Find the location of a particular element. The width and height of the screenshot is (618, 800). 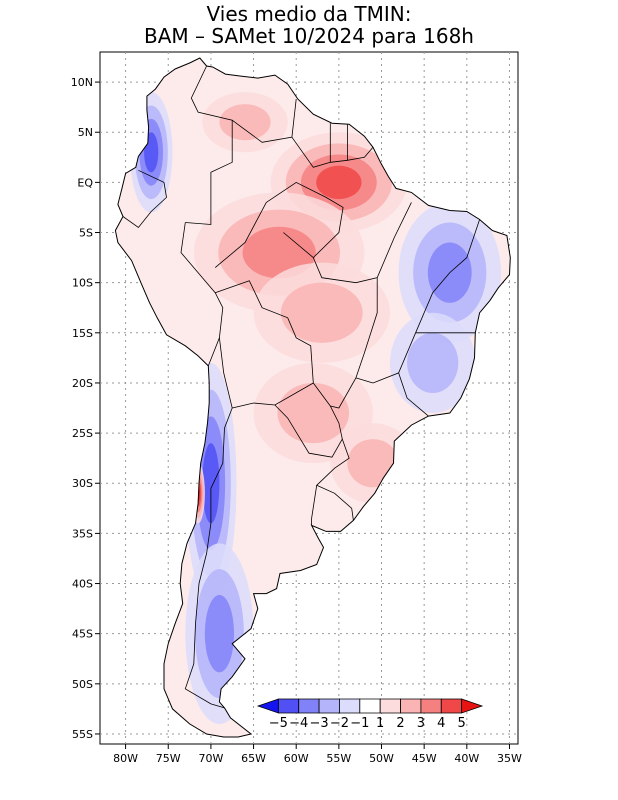

bias-region-andes-chile-cool is located at coordinates (211, 483).